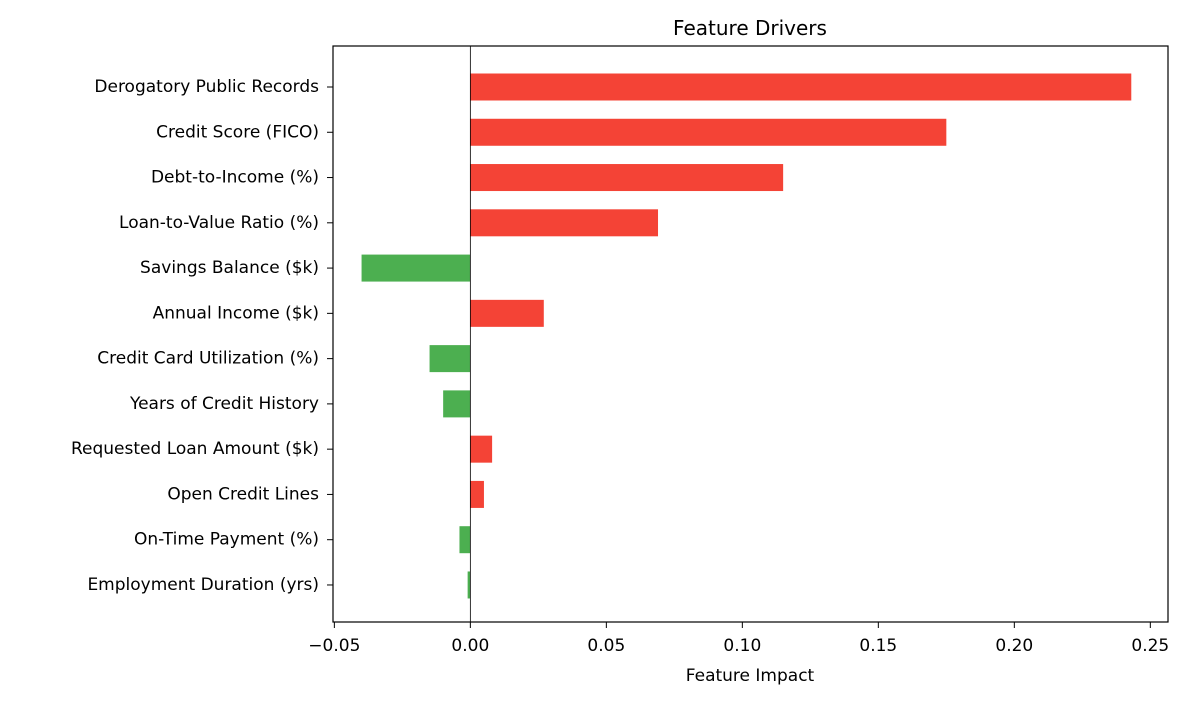 The image size is (1187, 701). I want to click on x-tick-label: 0.20, so click(1014, 646).